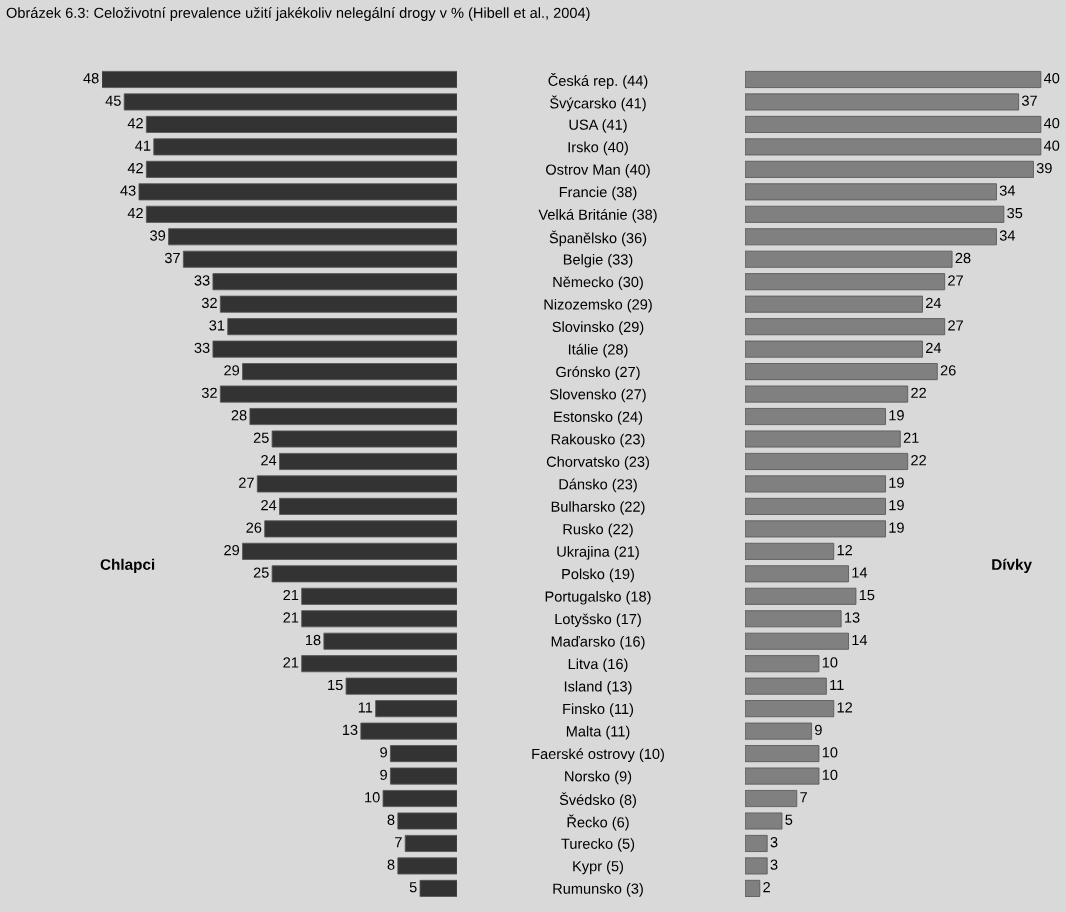  I want to click on y-tick-label: Španělsko (36), so click(598, 238).